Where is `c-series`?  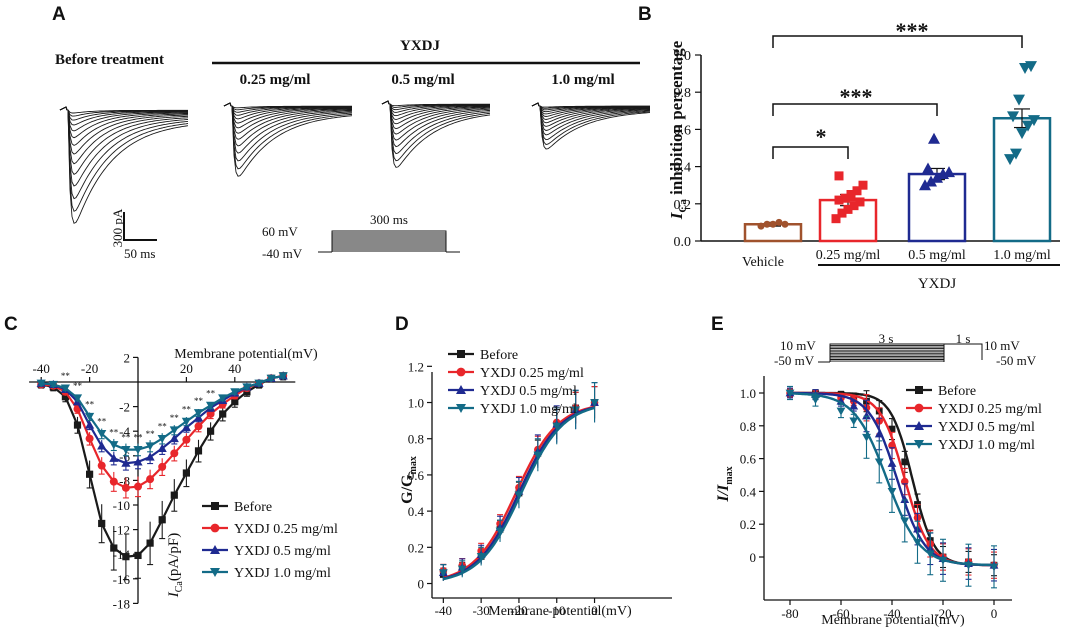
c-series is located at coordinates (162, 476).